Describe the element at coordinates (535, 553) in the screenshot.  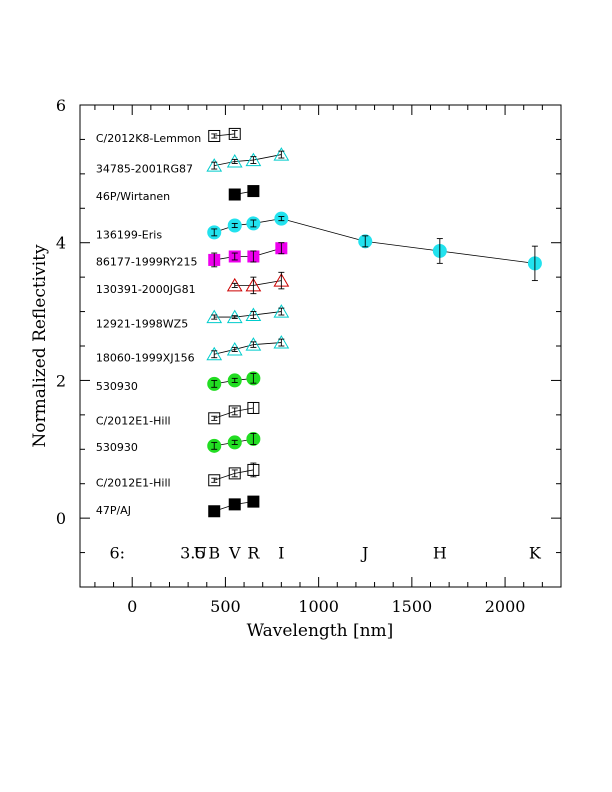
I see `band-label: K` at that location.